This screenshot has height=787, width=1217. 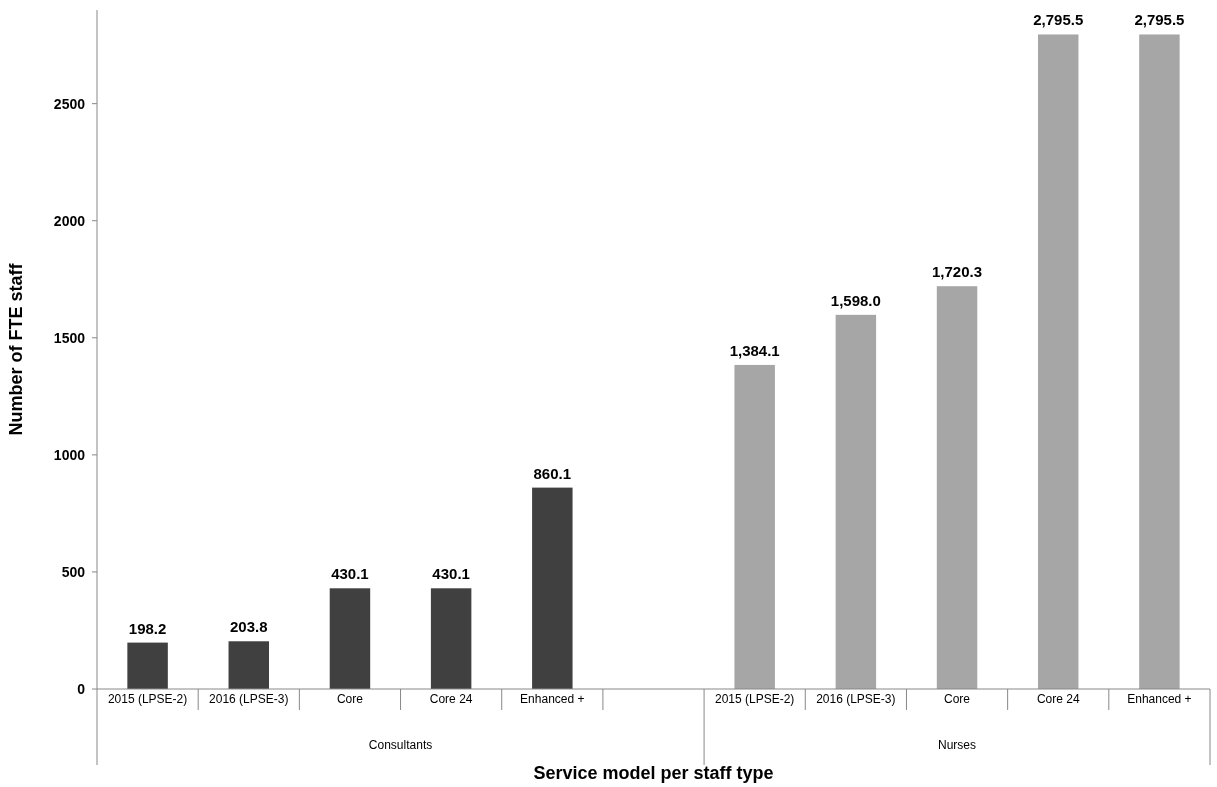 What do you see at coordinates (147, 628) in the screenshot?
I see `data-label: 198.2` at bounding box center [147, 628].